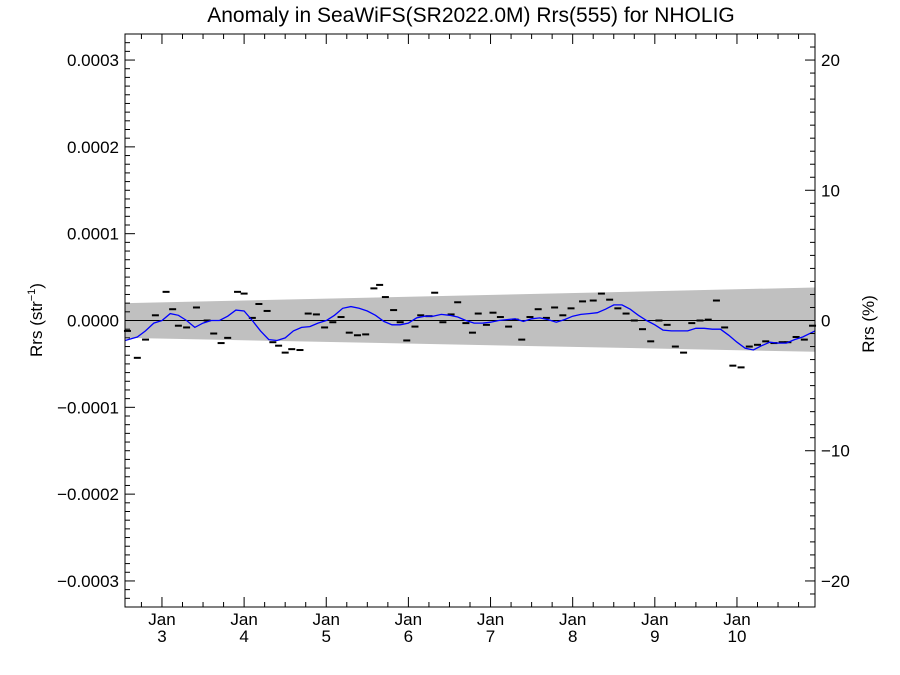  What do you see at coordinates (830, 60) in the screenshot?
I see `right-tick-label: 20` at bounding box center [830, 60].